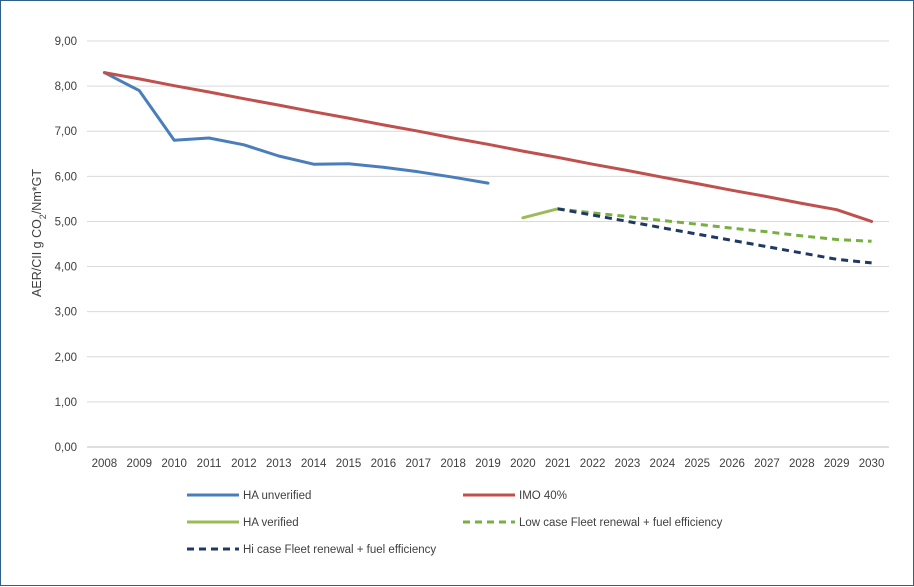 Image resolution: width=914 pixels, height=587 pixels. I want to click on x-tick-label: 2013, so click(279, 464).